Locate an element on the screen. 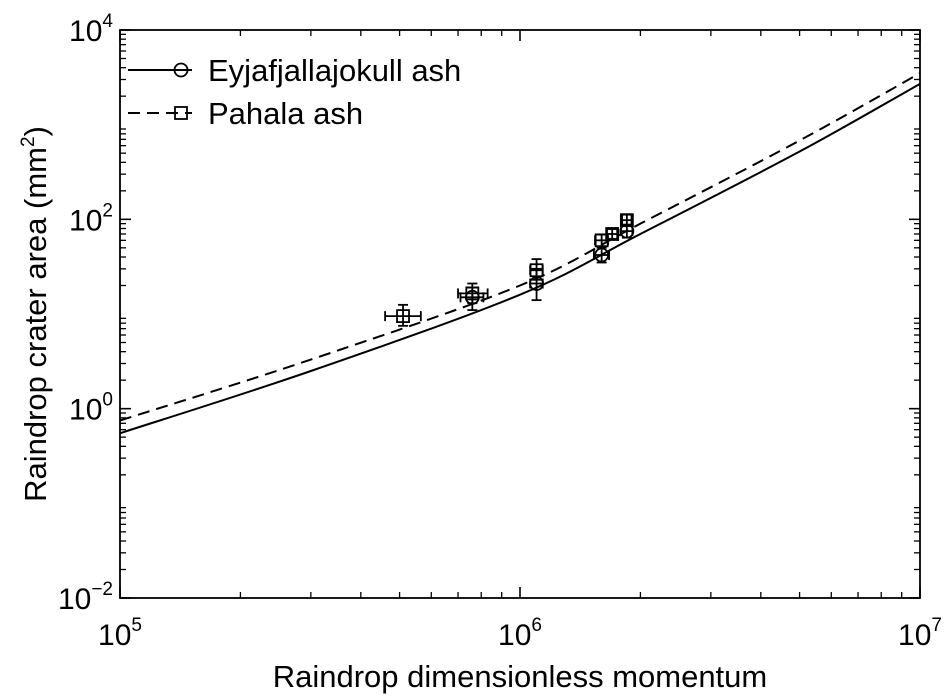 This screenshot has height=697, width=946. x-axis-title: Raindrop dimensionless momentum is located at coordinates (520, 676).